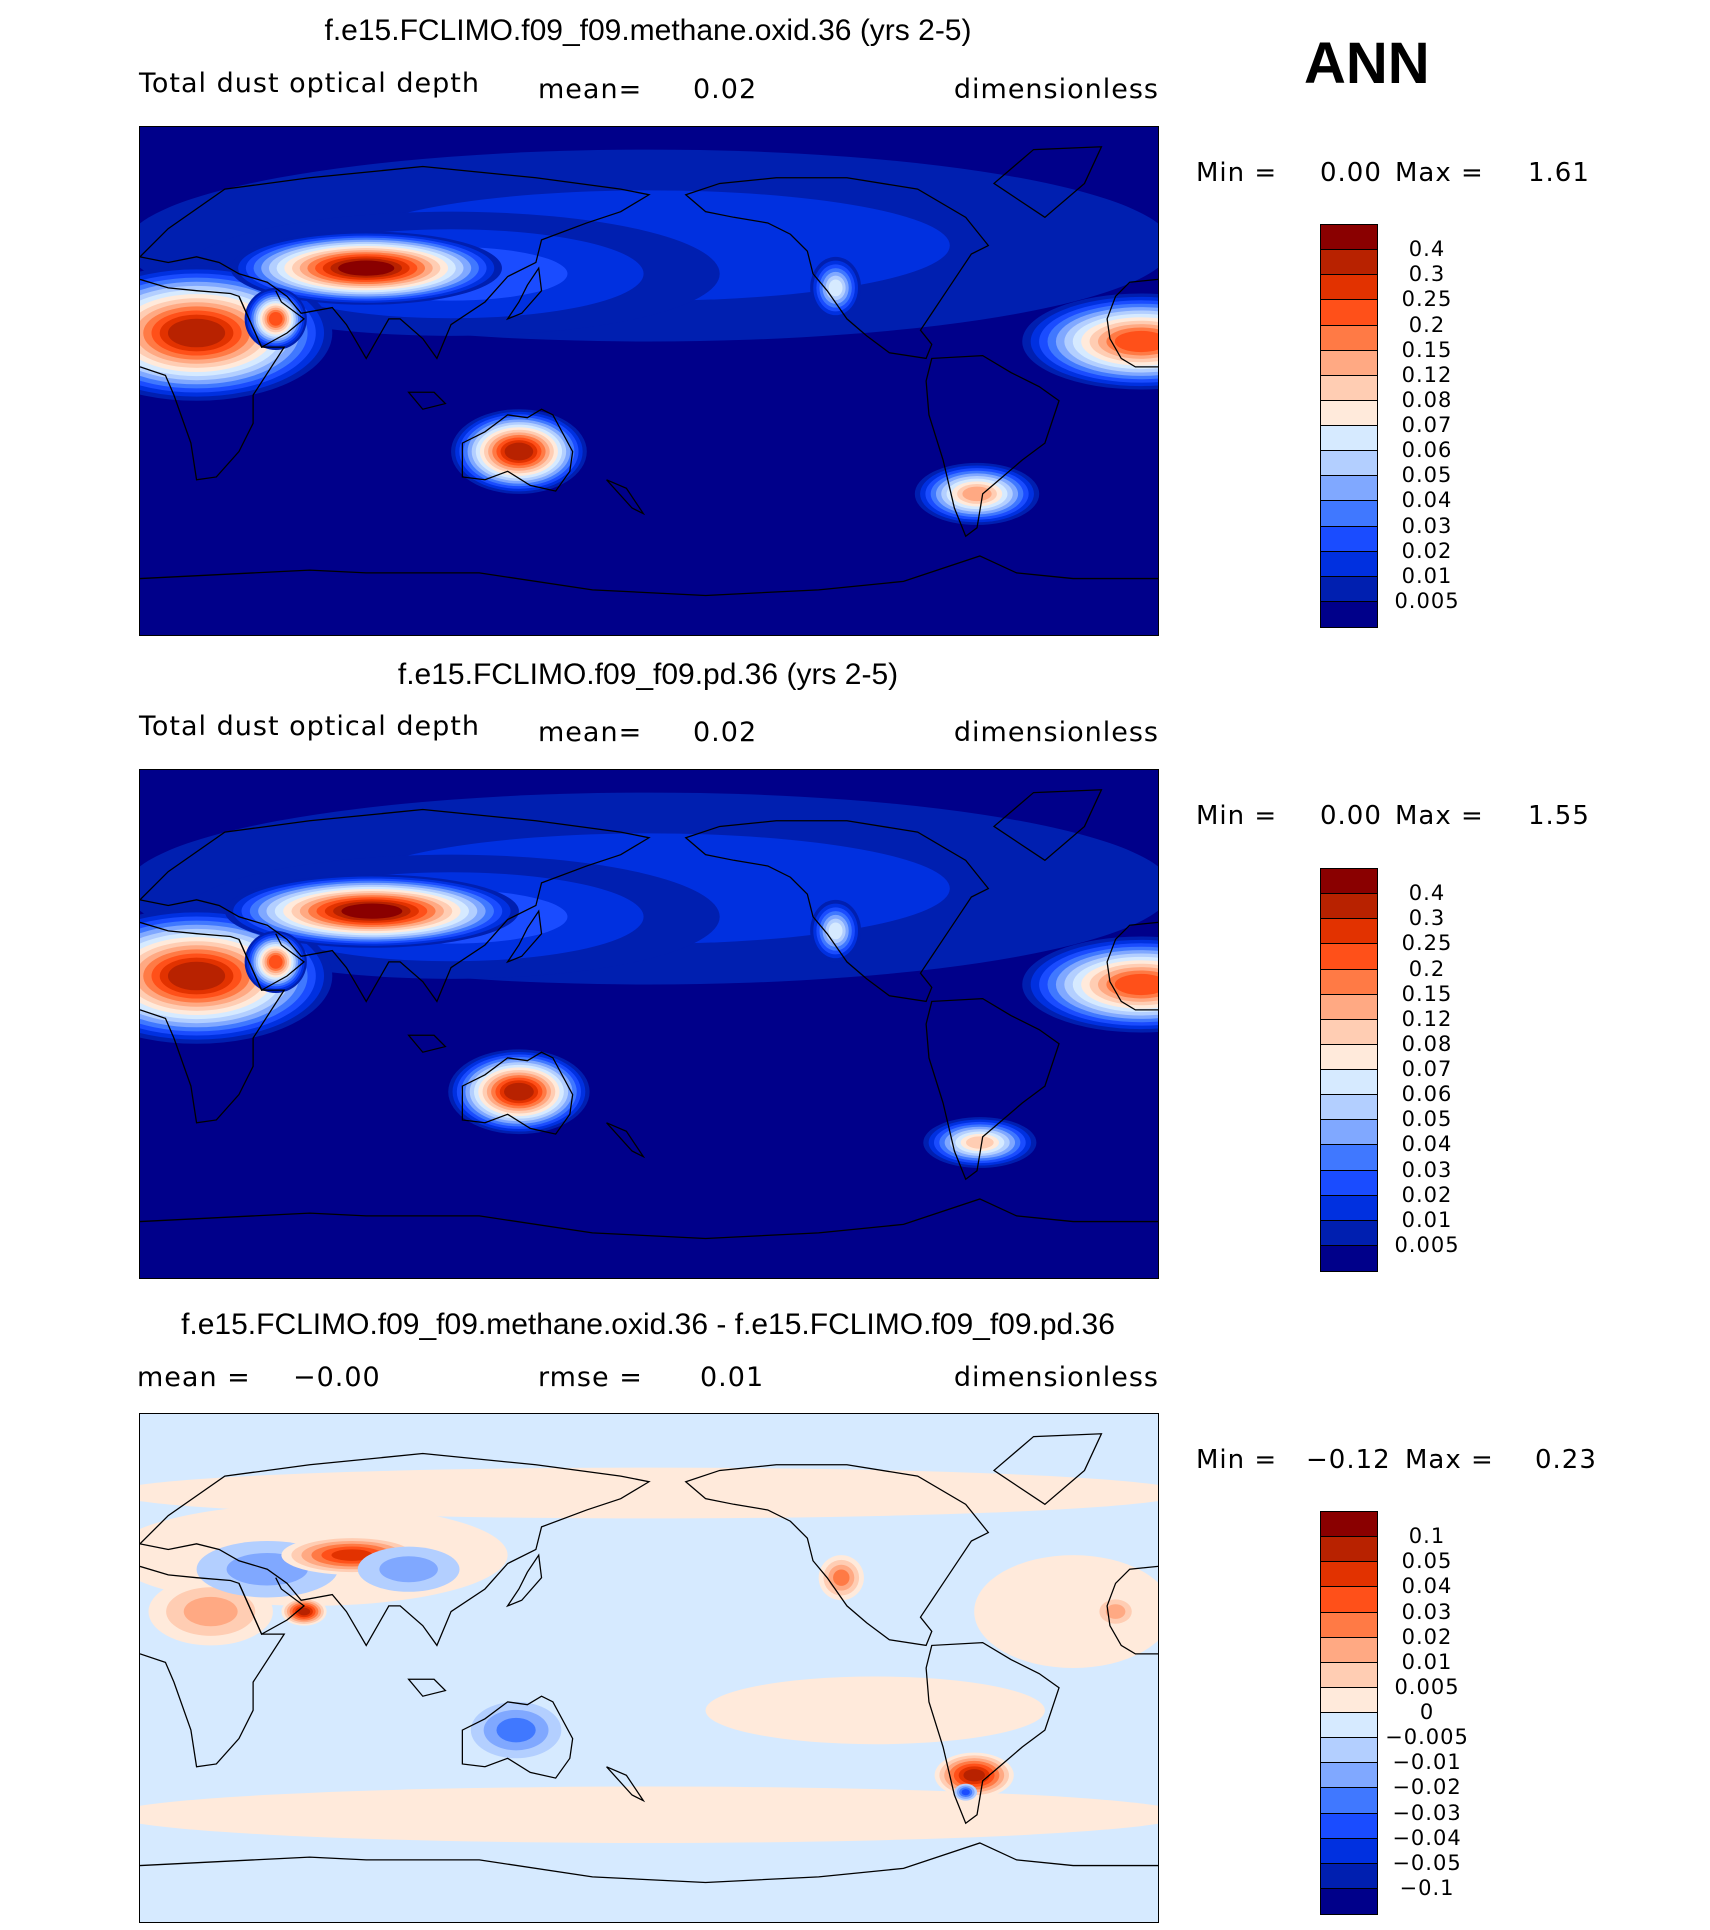 The height and width of the screenshot is (1930, 1710). Describe the element at coordinates (590, 89) in the screenshot. I see `panel1-mean-label: mean=` at that location.